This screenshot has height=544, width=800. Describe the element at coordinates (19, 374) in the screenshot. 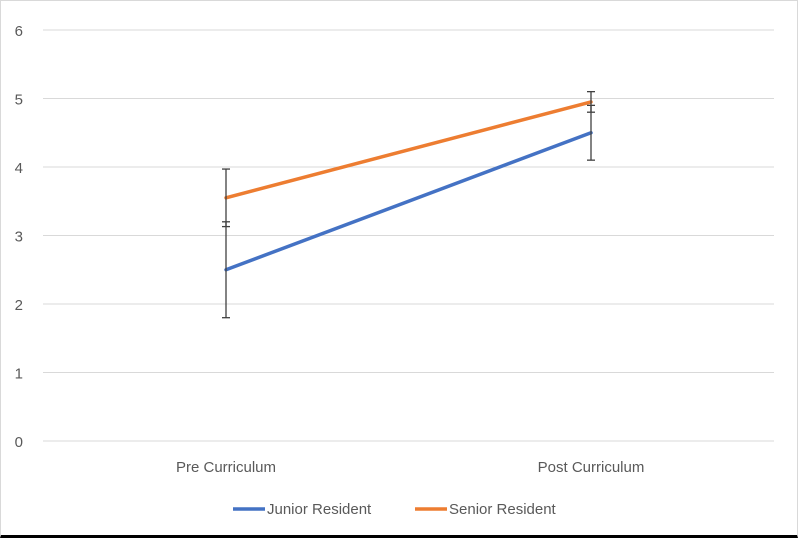

I see `y-tick-label: 1` at that location.